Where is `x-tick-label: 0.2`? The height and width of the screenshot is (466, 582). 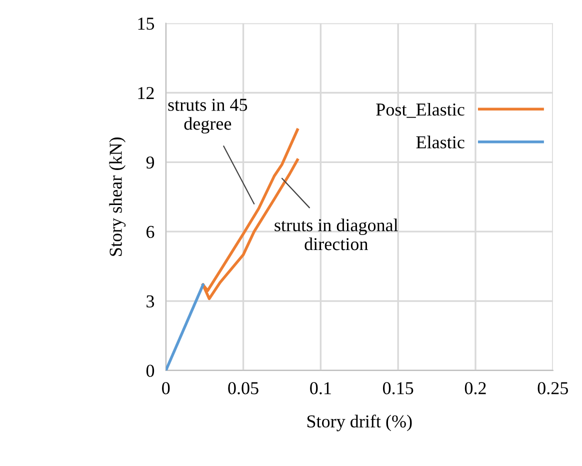 x-tick-label: 0.2 is located at coordinates (475, 388).